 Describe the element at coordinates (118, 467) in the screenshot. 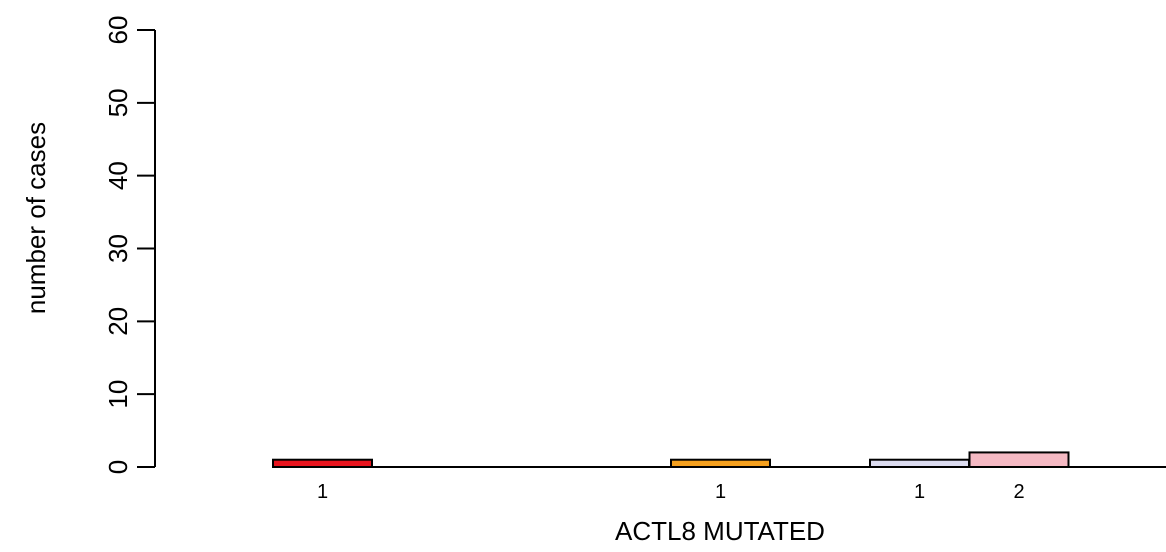

I see `y-tick-label: 0` at that location.